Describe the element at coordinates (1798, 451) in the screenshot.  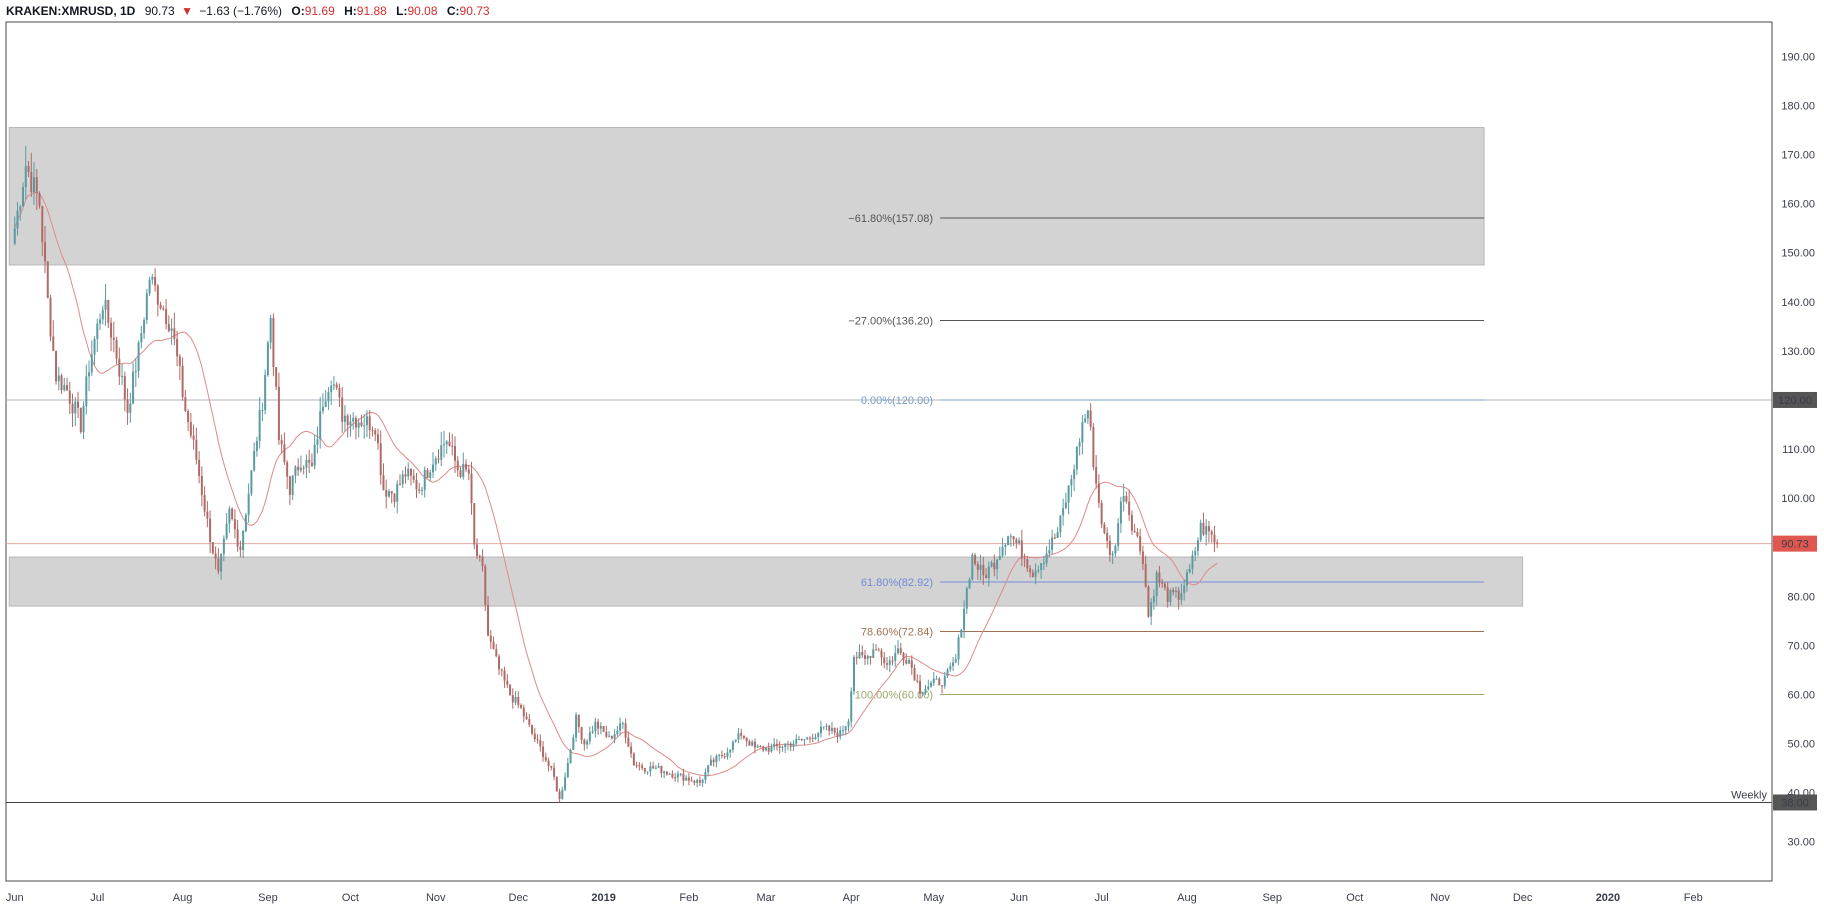
I see `price-axis` at that location.